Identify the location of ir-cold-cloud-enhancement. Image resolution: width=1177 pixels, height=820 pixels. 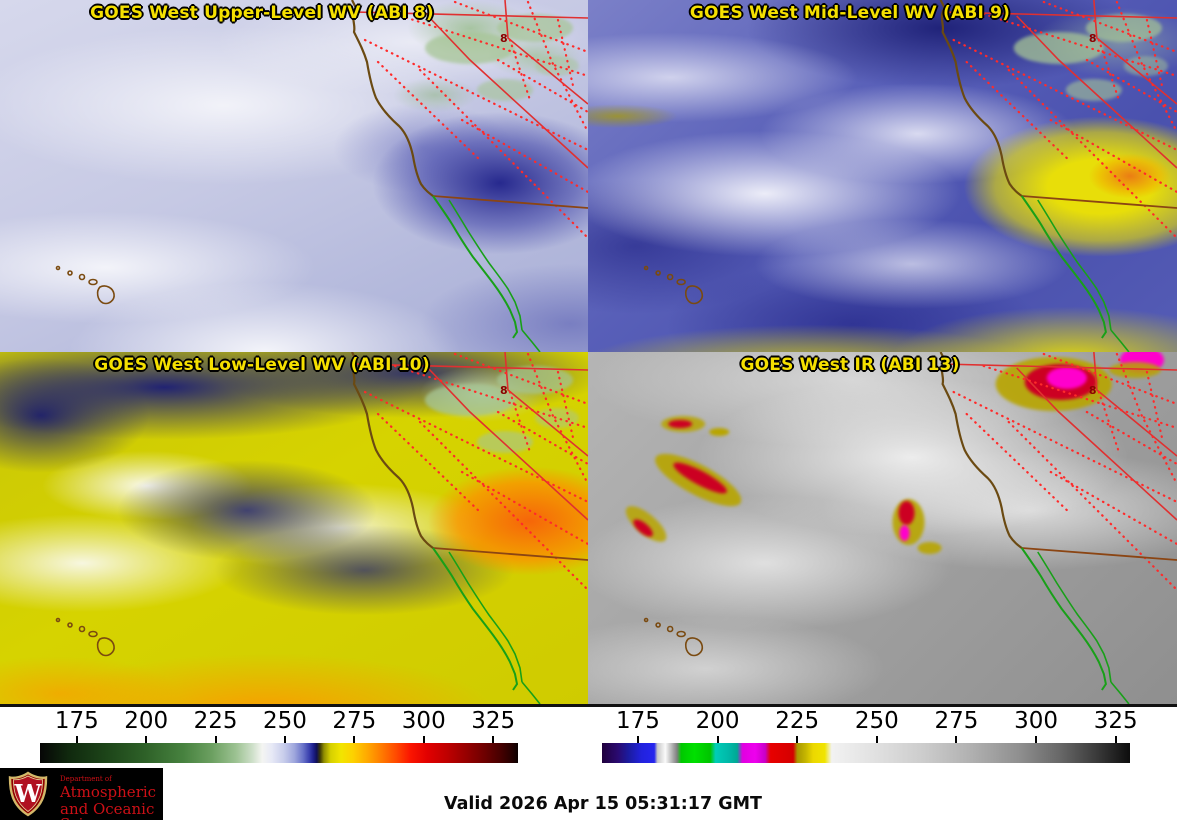
(894, 453).